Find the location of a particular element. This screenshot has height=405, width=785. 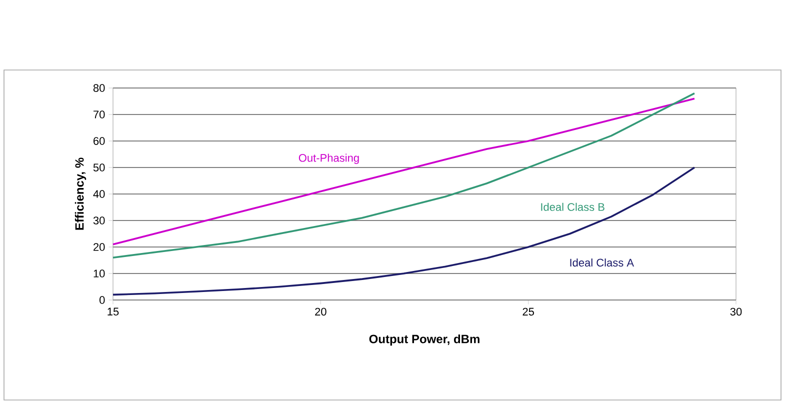

y-tick-label: 60 is located at coordinates (99, 141).